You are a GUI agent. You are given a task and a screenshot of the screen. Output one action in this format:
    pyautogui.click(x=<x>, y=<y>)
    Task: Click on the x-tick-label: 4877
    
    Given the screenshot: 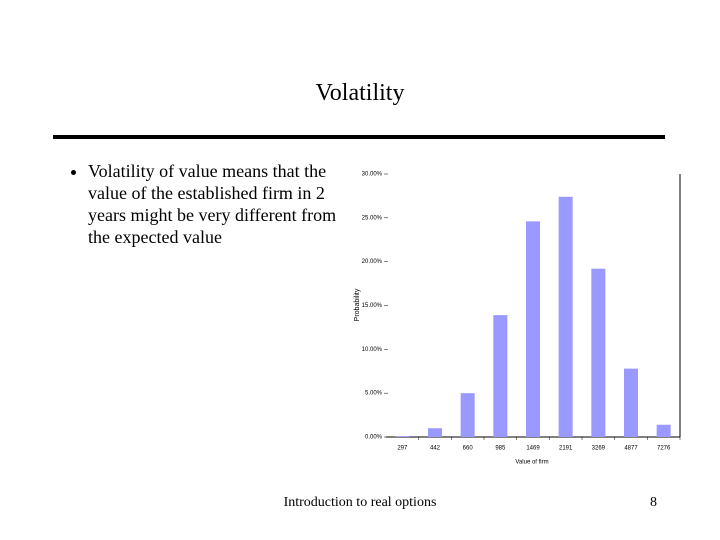 What is the action you would take?
    pyautogui.click(x=631, y=449)
    